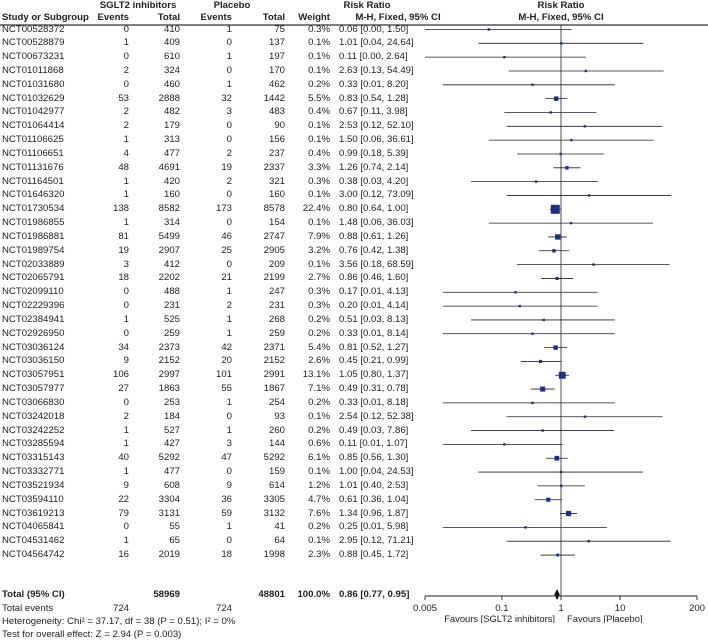 The height and width of the screenshot is (641, 708). What do you see at coordinates (169, 389) in the screenshot?
I see `total-sglt2: 1863` at bounding box center [169, 389].